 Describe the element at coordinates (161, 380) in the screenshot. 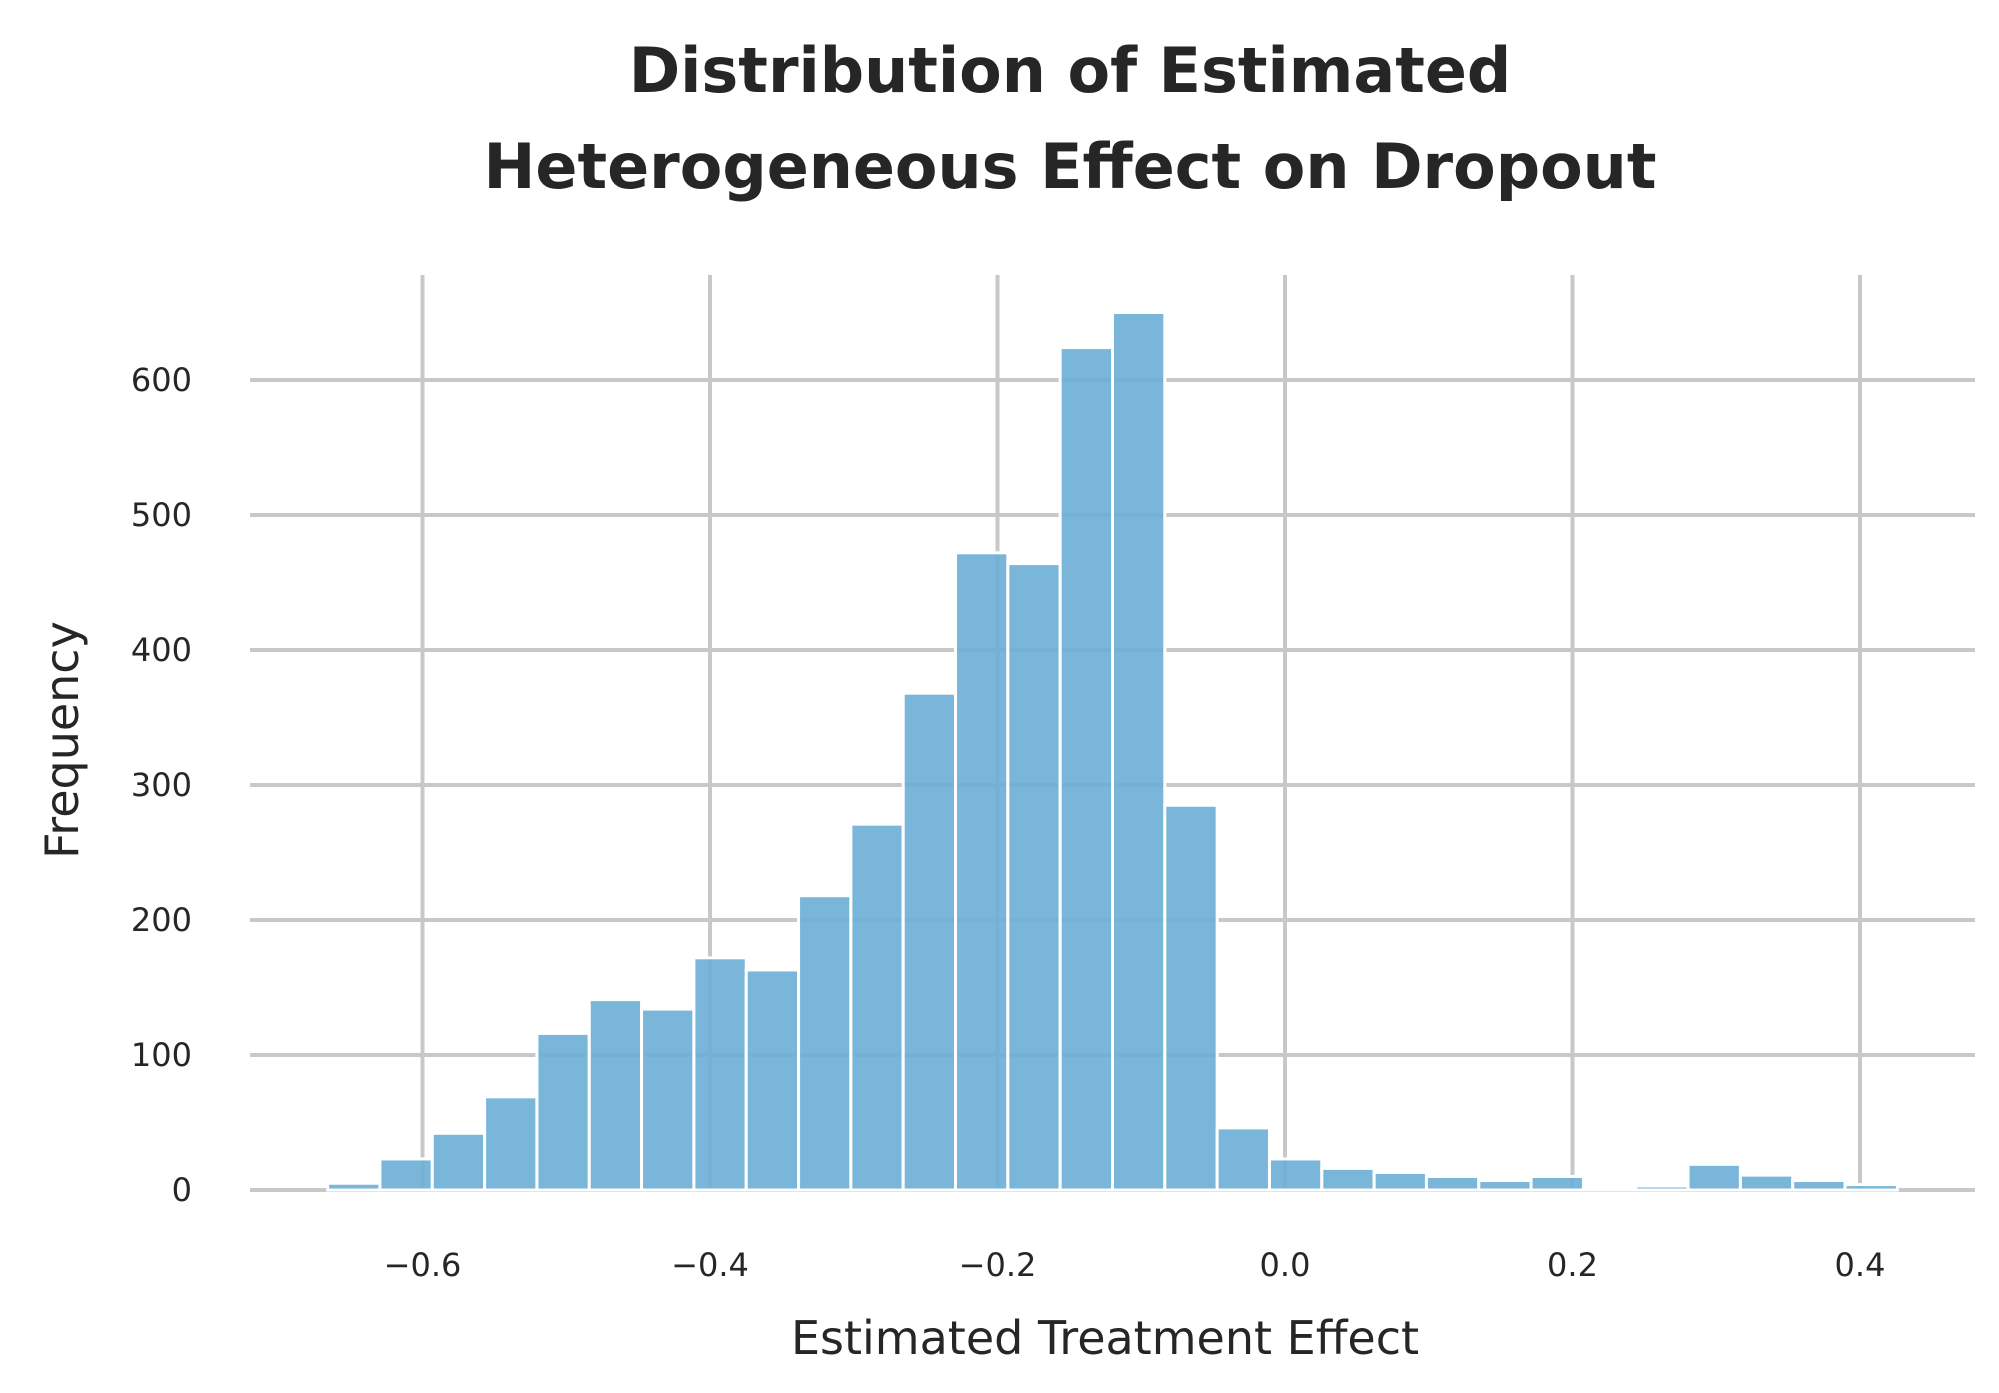

I see `y-tick-label: 600` at that location.